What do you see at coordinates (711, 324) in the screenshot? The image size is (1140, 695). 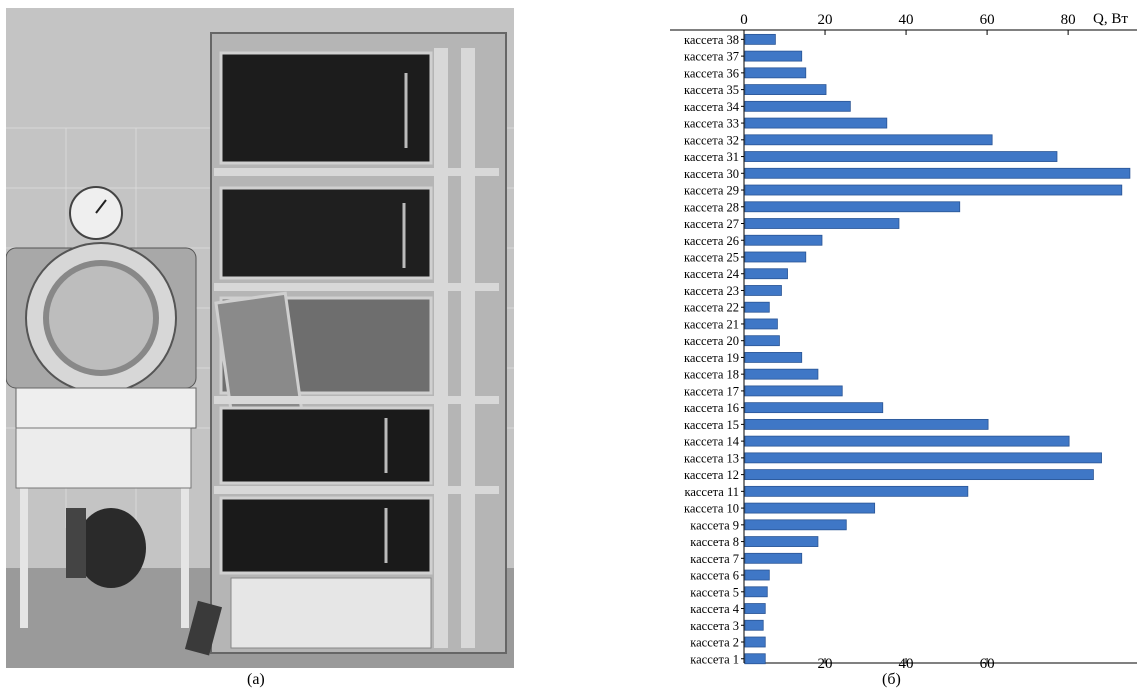 I see `category-label: кассета 21` at bounding box center [711, 324].